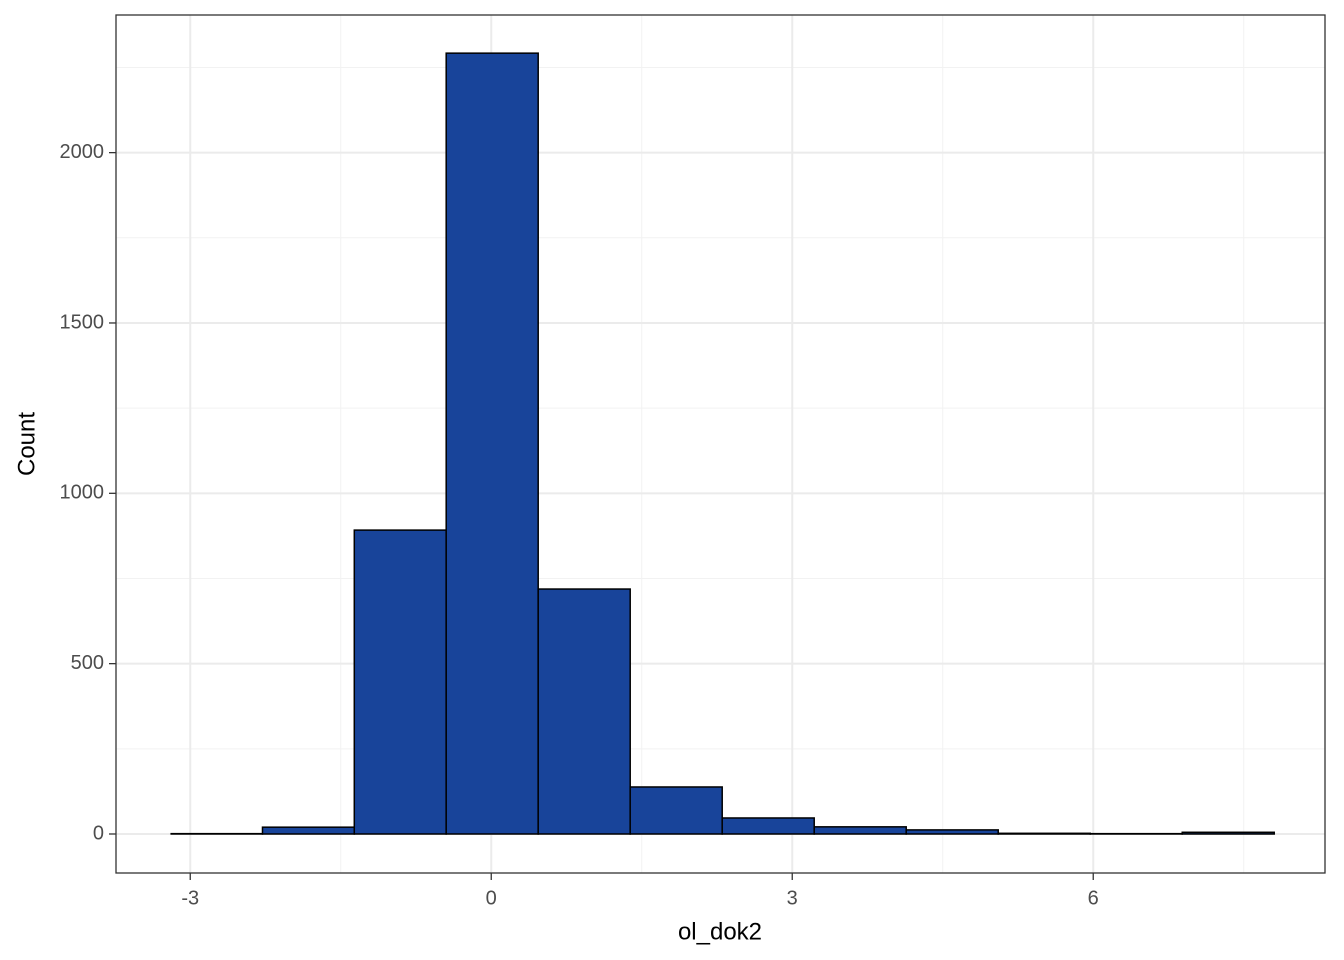 The width and height of the screenshot is (1344, 960). I want to click on x-tick-label: 0, so click(491, 898).